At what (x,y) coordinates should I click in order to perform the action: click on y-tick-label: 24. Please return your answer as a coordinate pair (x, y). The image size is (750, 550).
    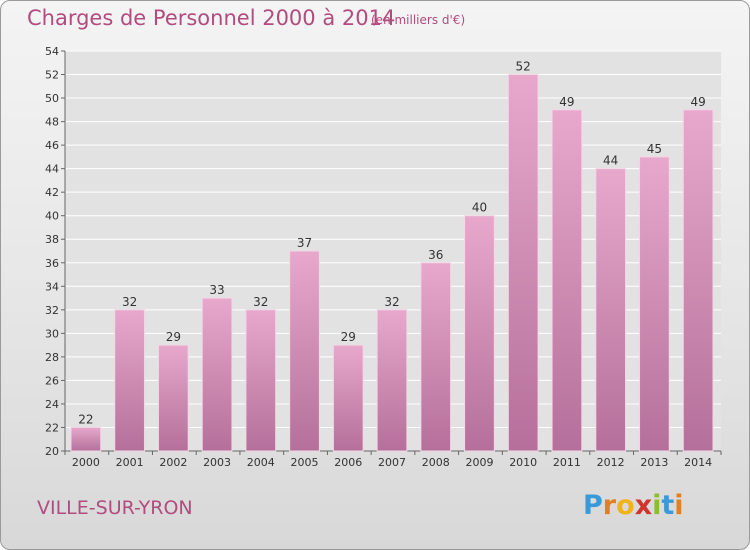
    Looking at the image, I should click on (52, 404).